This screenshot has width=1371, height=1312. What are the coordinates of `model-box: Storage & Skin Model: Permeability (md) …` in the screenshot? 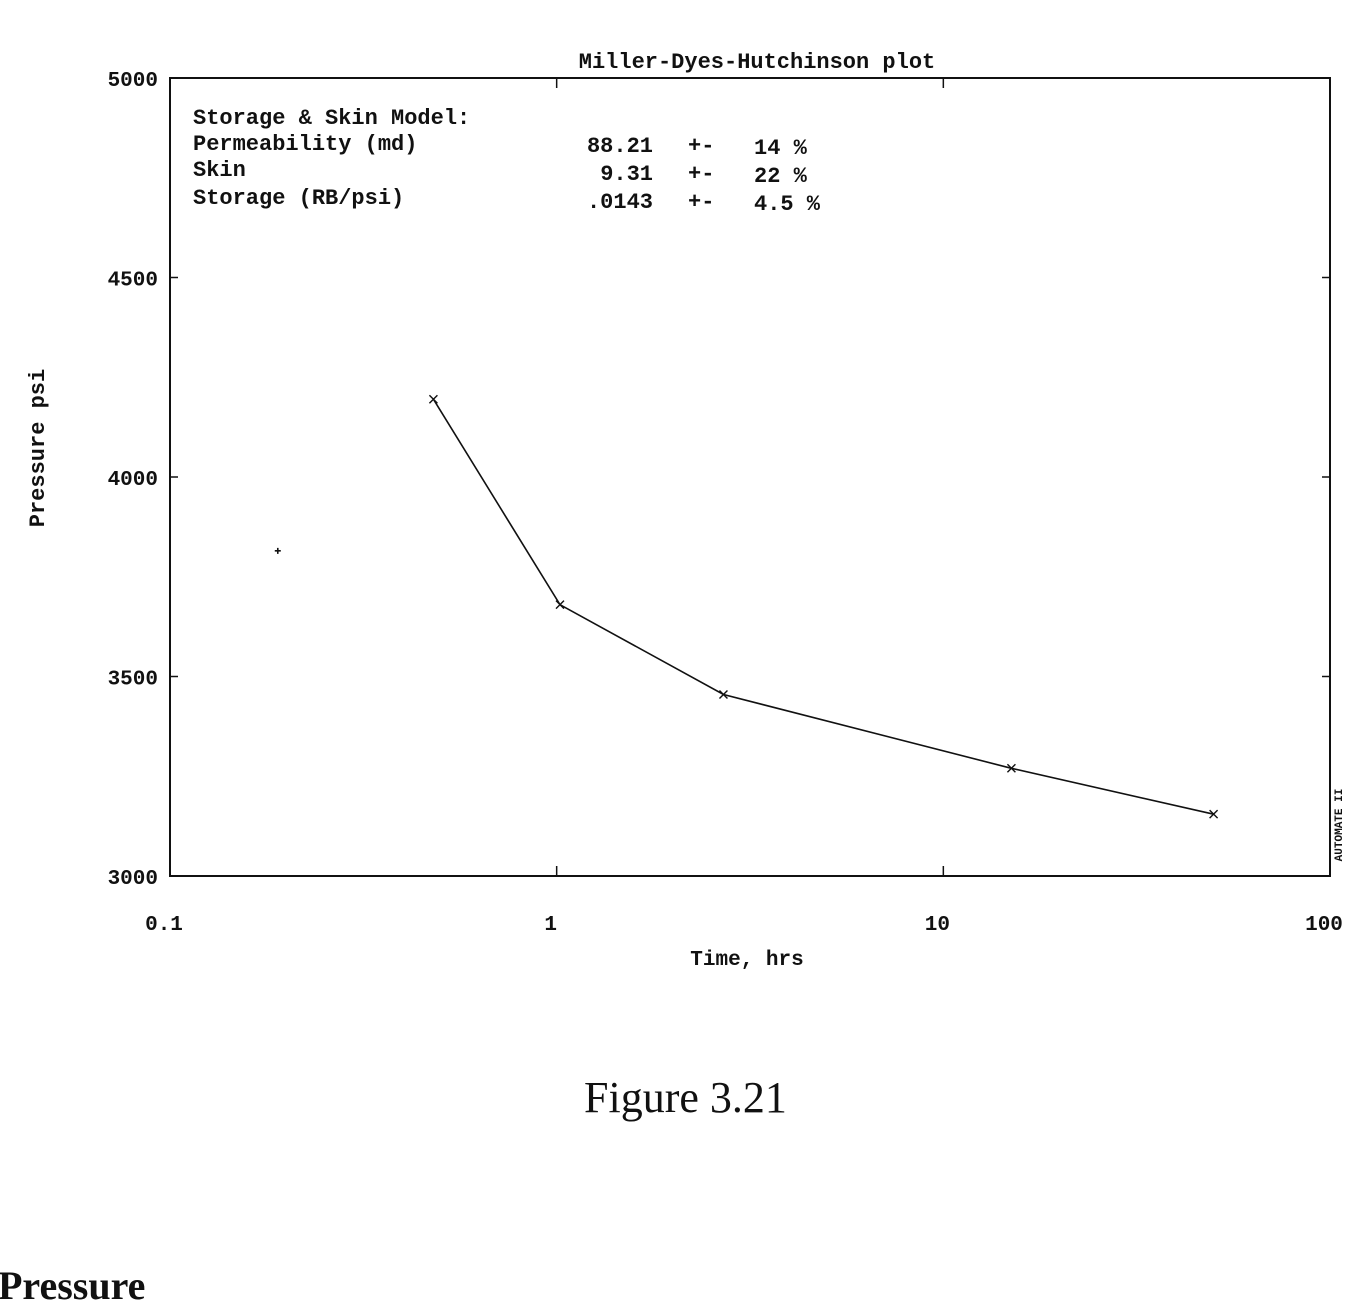 It's located at (507, 161).